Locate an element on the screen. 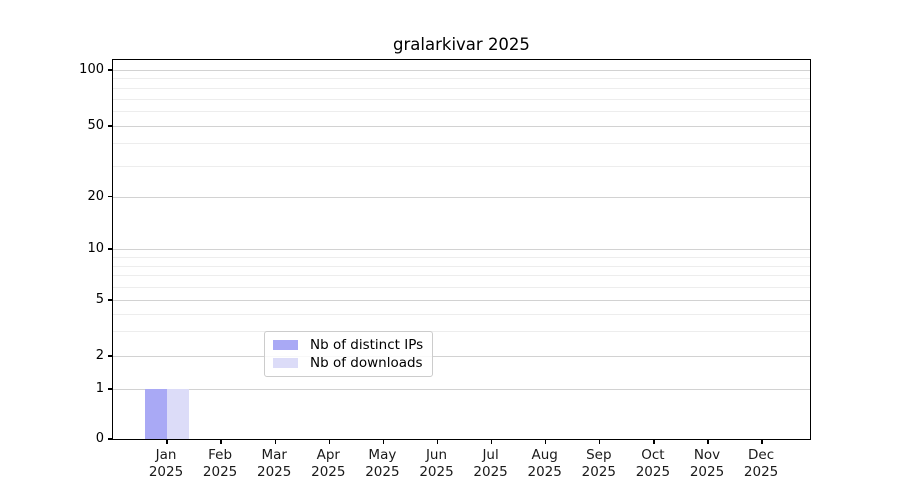  y-tick-label-10: 10 is located at coordinates (95, 249).